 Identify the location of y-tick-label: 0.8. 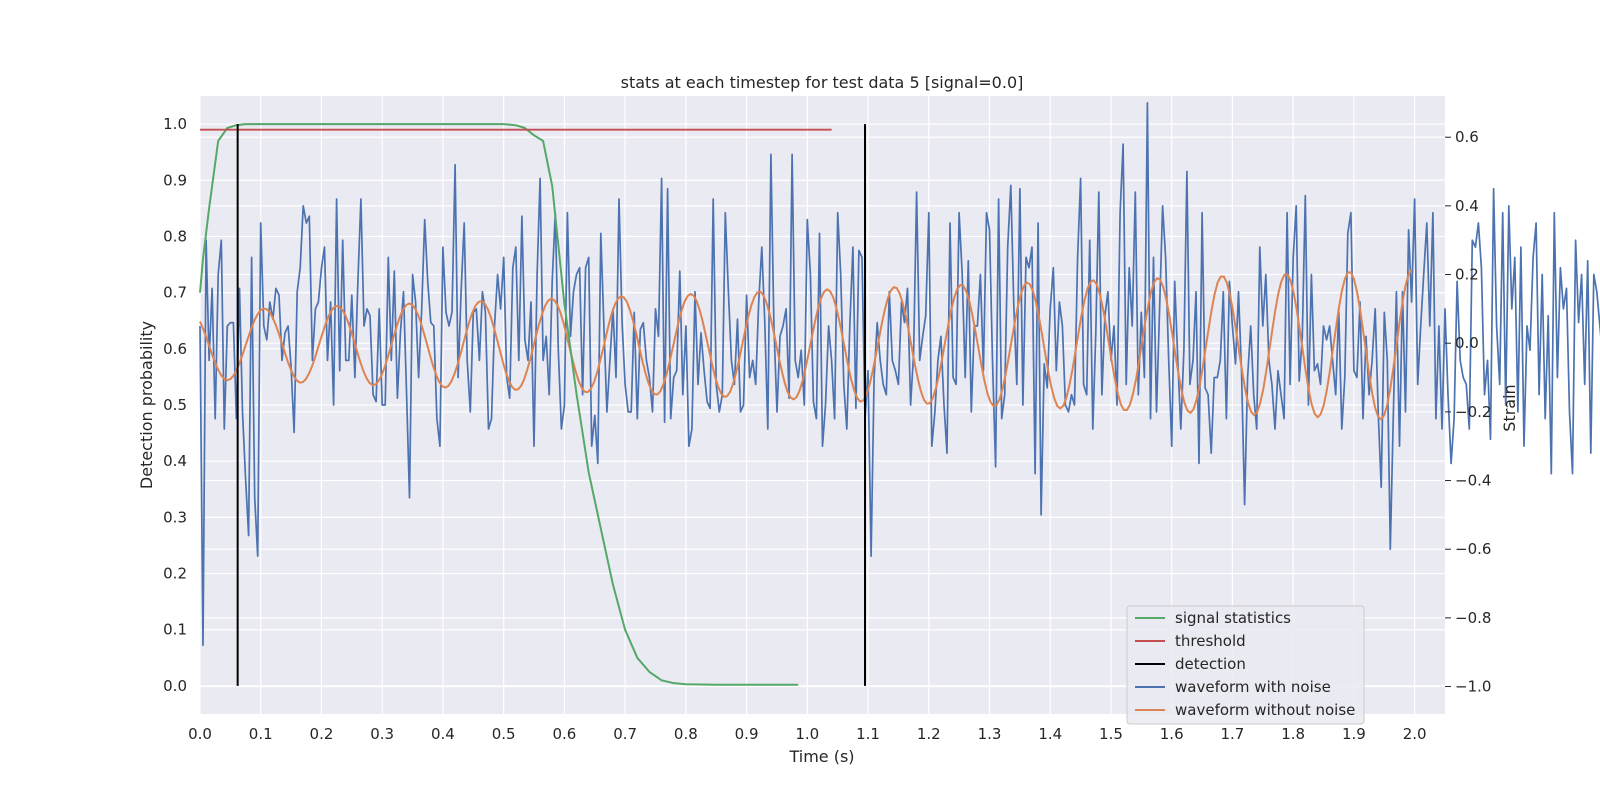
(175, 236).